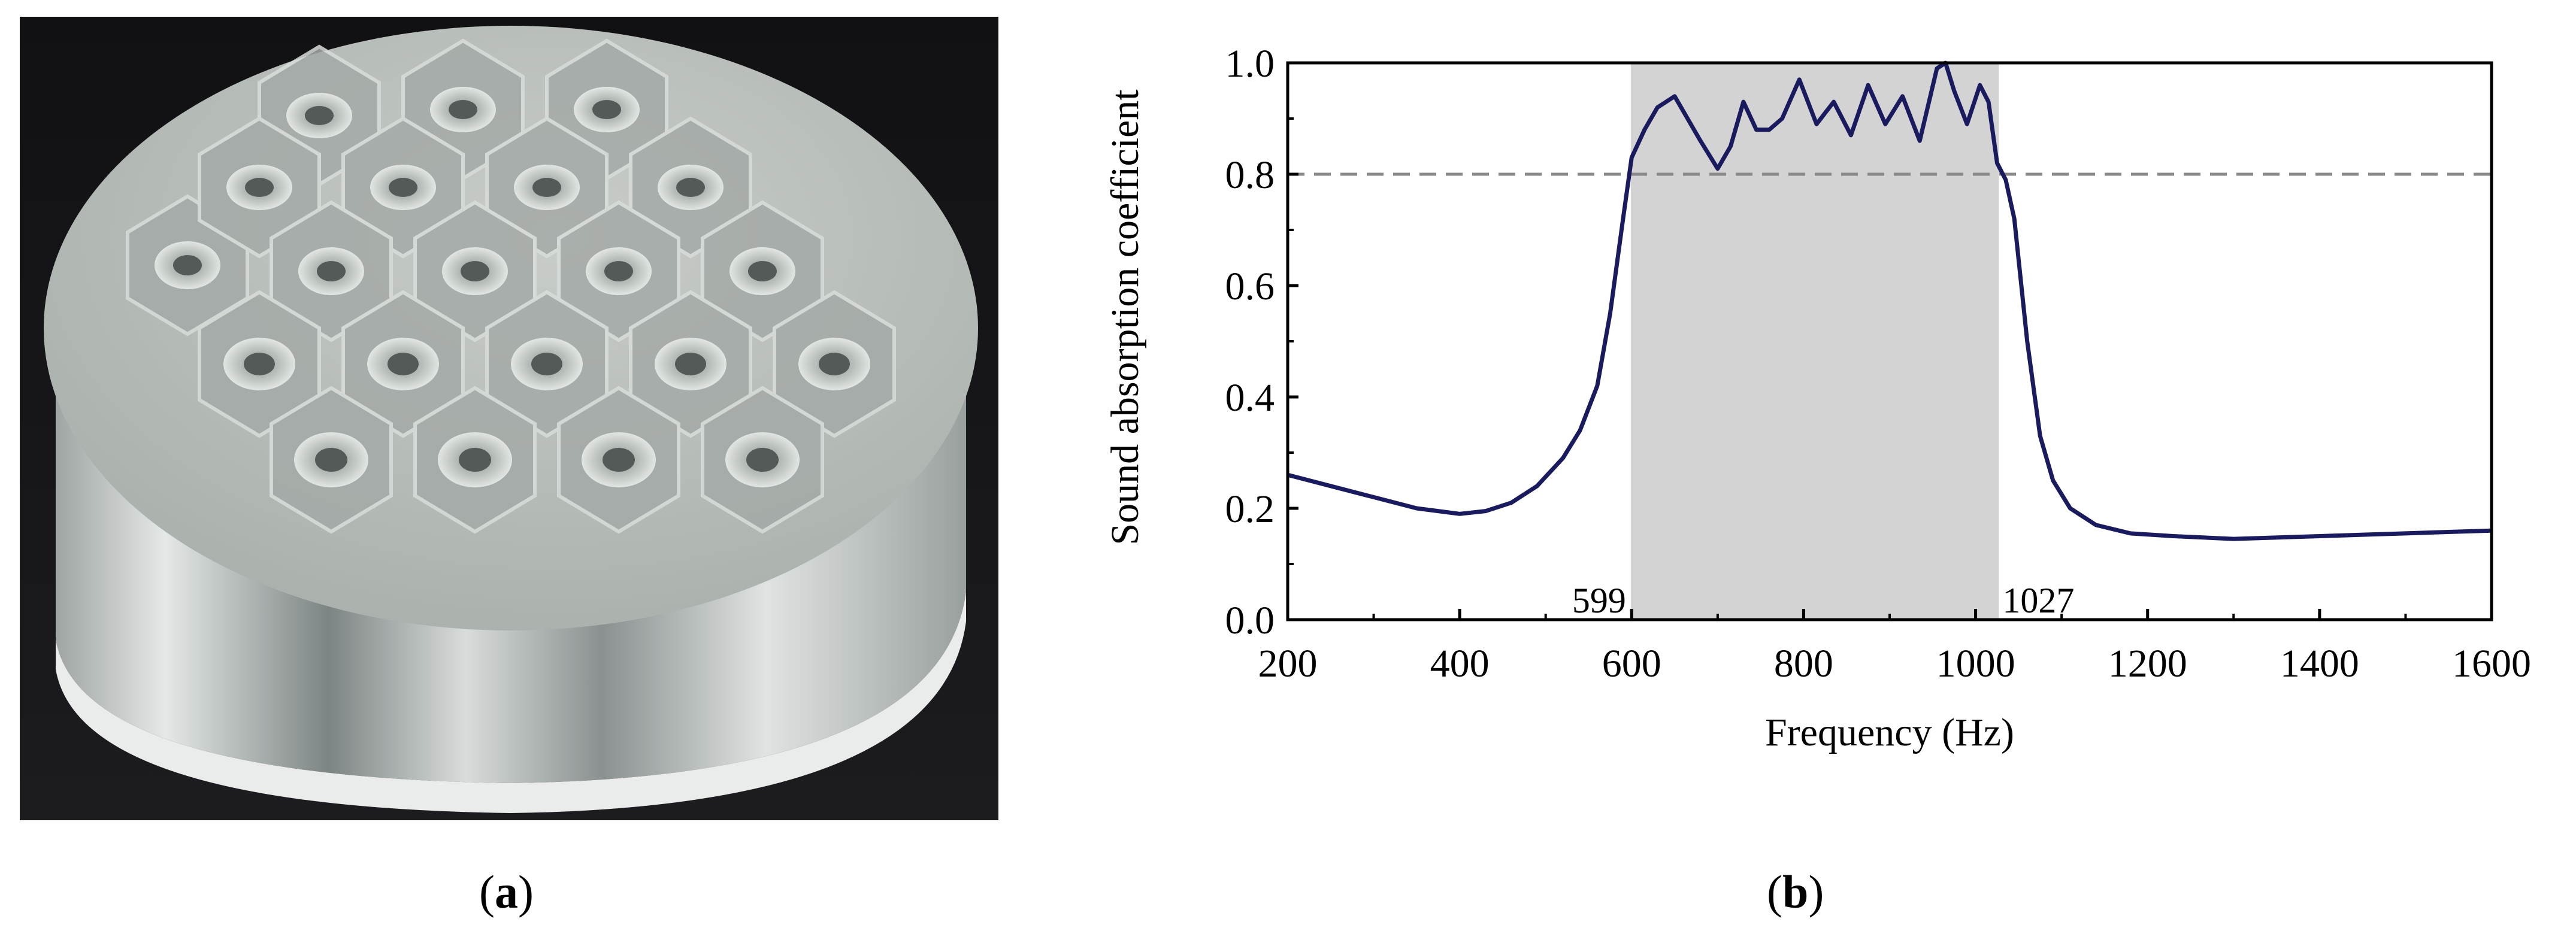  I want to click on y-tick-label: 0.2, so click(1250, 509).